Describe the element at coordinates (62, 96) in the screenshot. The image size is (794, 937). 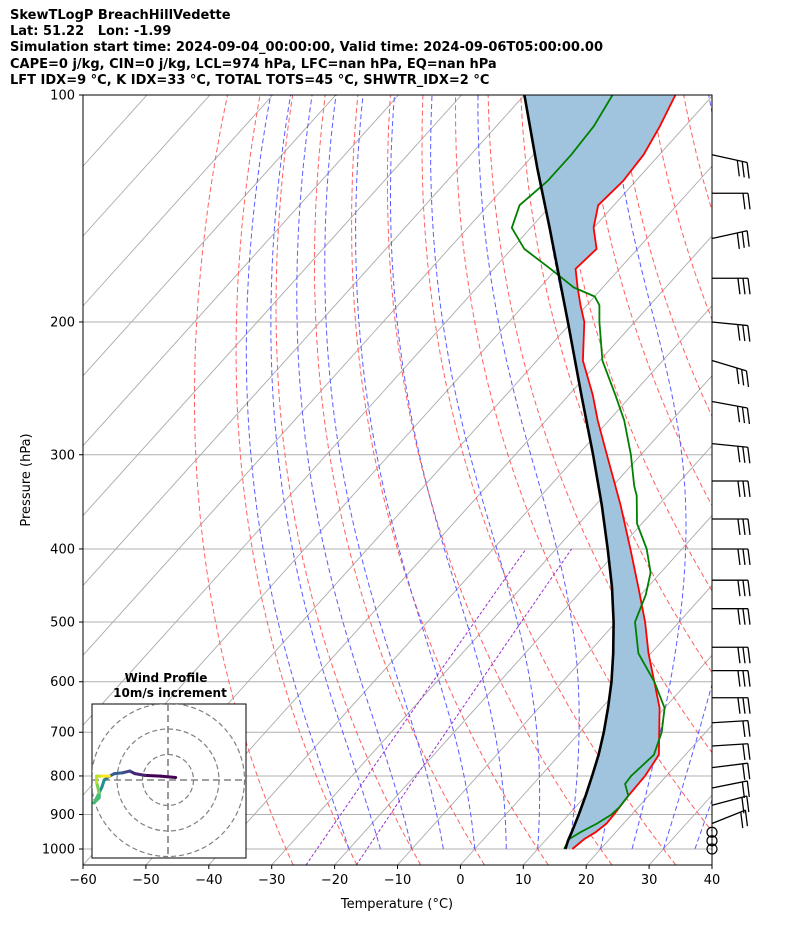
I see `y-tick-label: 100` at that location.